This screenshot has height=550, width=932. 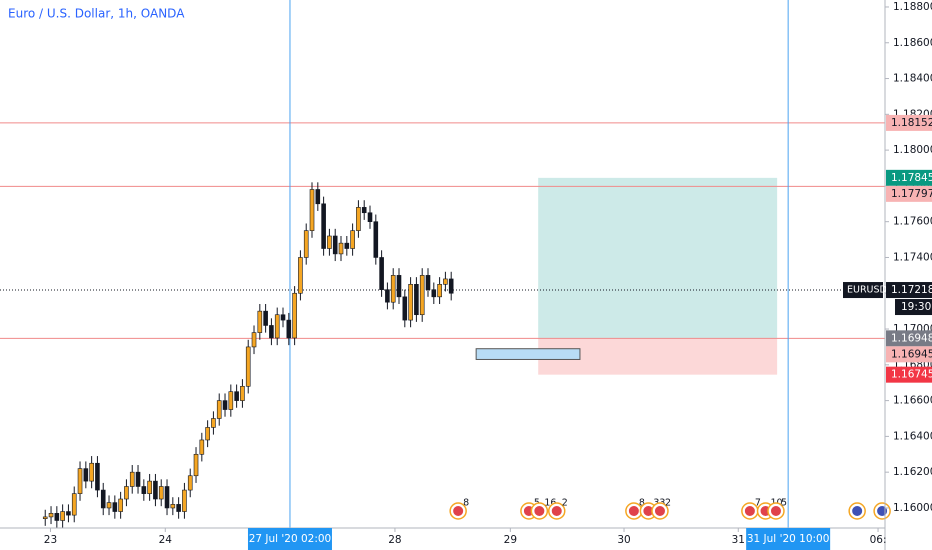 What do you see at coordinates (912, 401) in the screenshot?
I see `y-tick-label: 1.16600` at bounding box center [912, 401].